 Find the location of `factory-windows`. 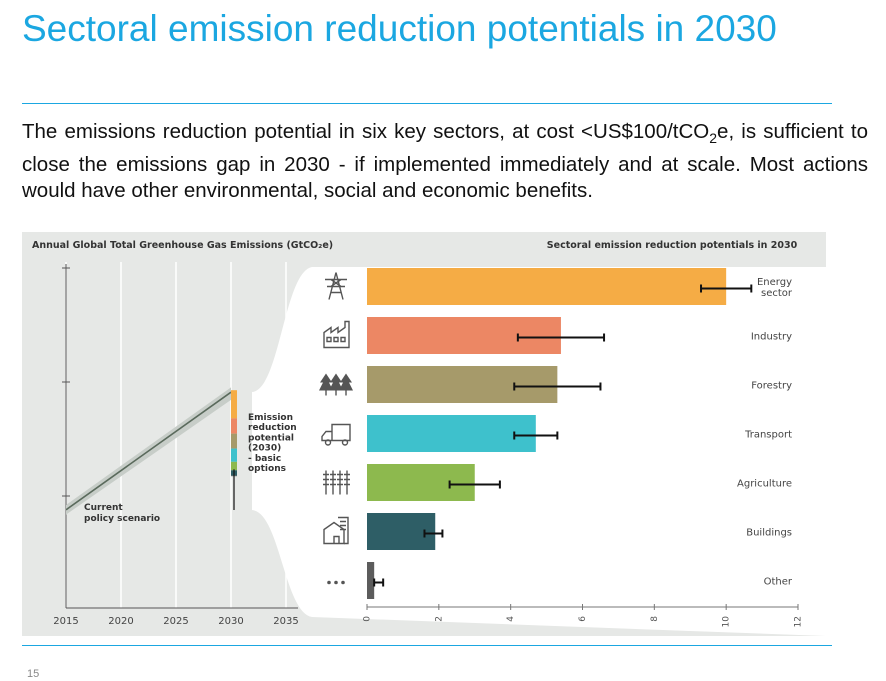

factory-windows is located at coordinates (336, 339).